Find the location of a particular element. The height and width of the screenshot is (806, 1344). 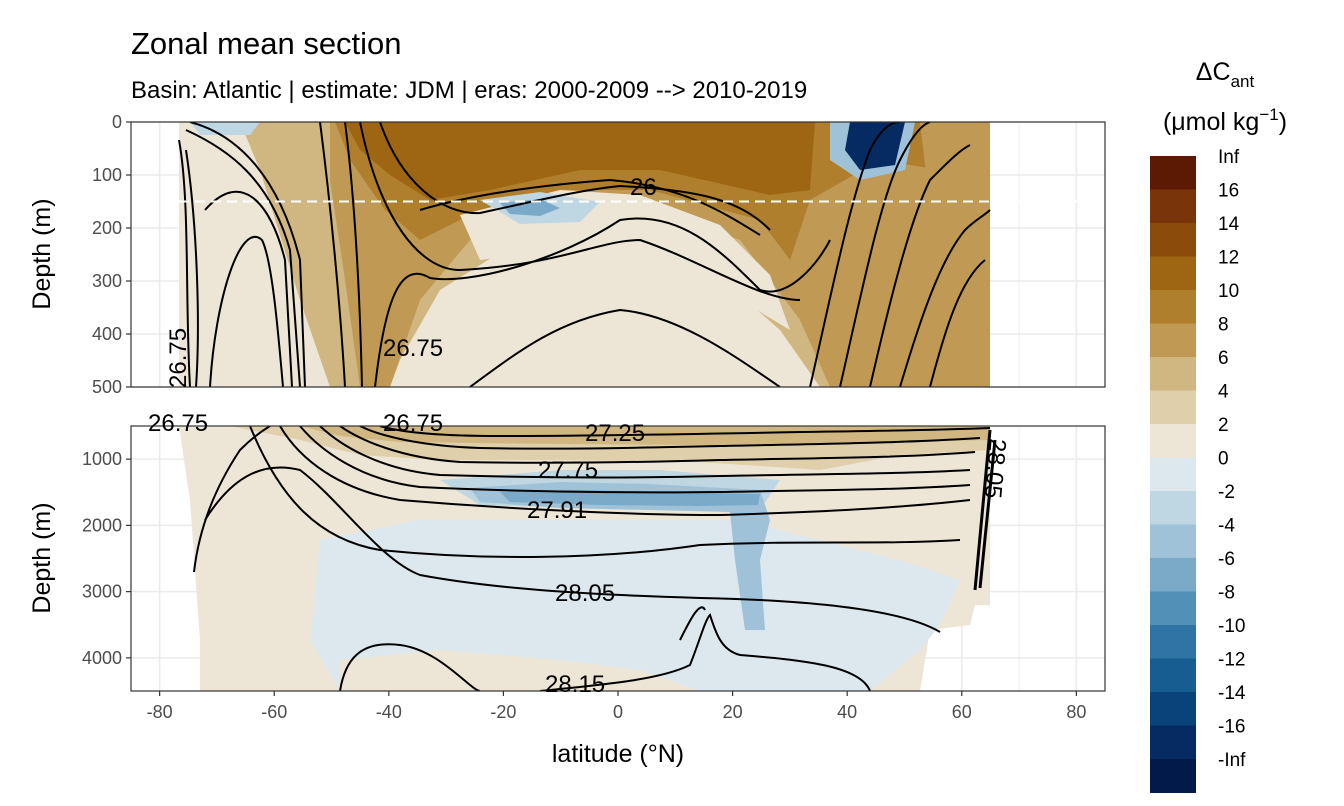

legend-label: 8 is located at coordinates (1223, 325).